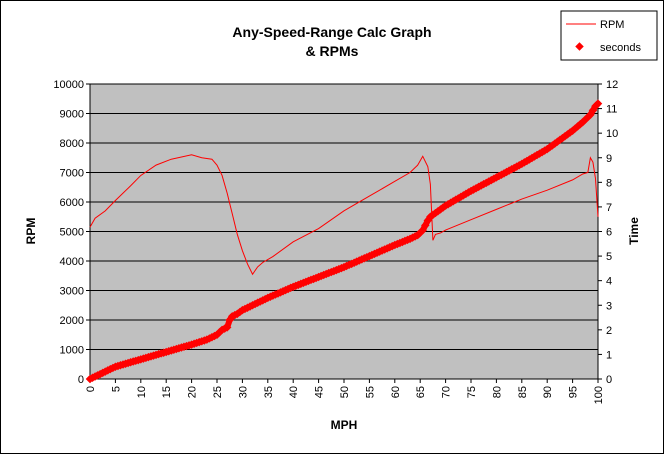 The width and height of the screenshot is (664, 458). What do you see at coordinates (609, 208) in the screenshot?
I see `y2-tick-label: 7` at bounding box center [609, 208].